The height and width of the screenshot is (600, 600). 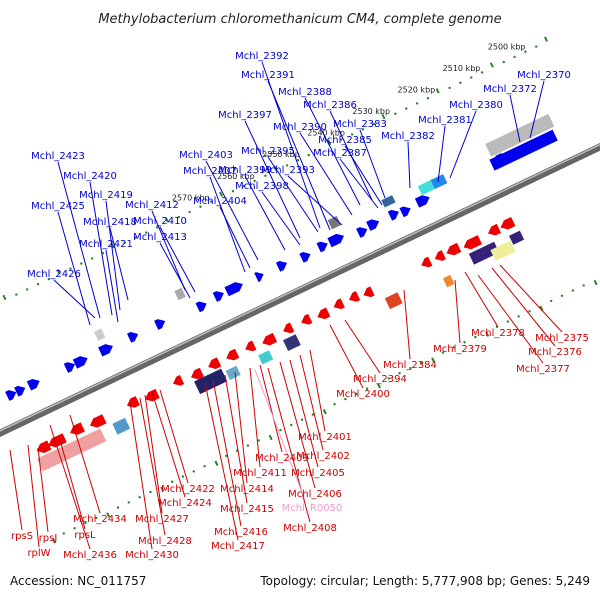 I want to click on forward-gene-label: Mchl_2381, so click(x=445, y=120).